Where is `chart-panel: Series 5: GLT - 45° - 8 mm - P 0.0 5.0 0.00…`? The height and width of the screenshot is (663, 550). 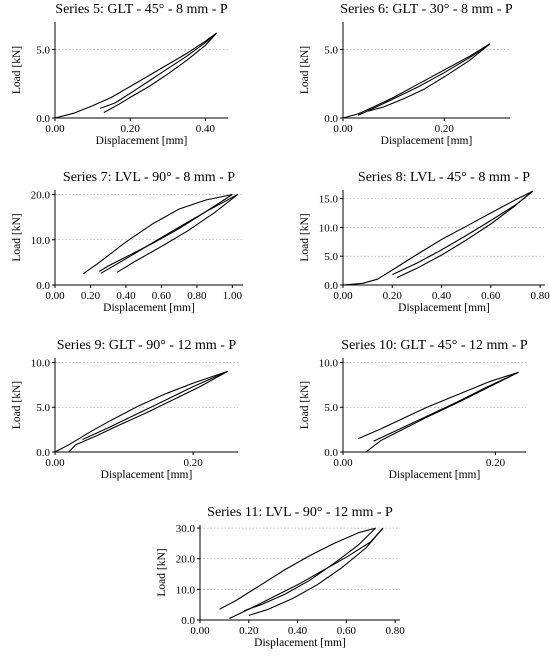
chart-panel: Series 5: GLT - 45° - 8 mm - P 0.0 5.0 0.00… is located at coordinates (119, 74).